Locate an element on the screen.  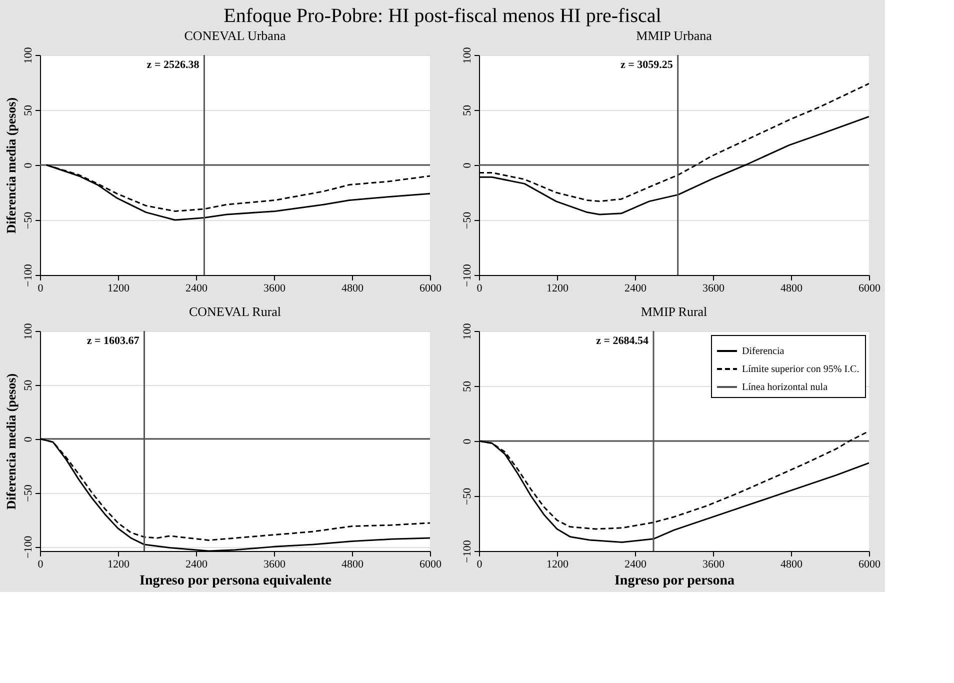
chart-title: MMIP Urbana is located at coordinates (674, 35).